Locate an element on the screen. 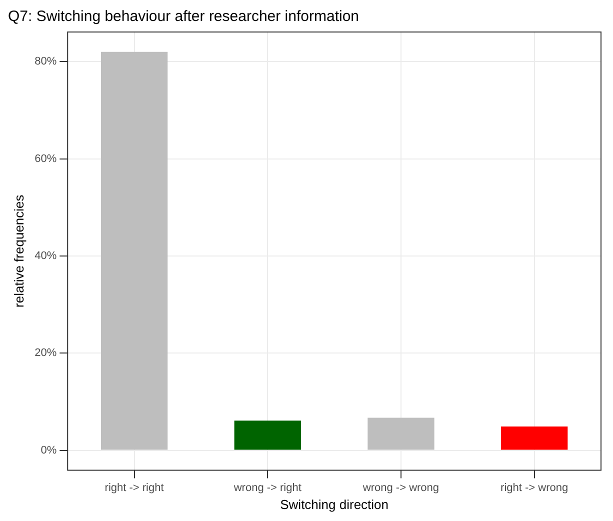  chart-title: Q7: Switching behaviour after researcher information is located at coordinates (184, 17).